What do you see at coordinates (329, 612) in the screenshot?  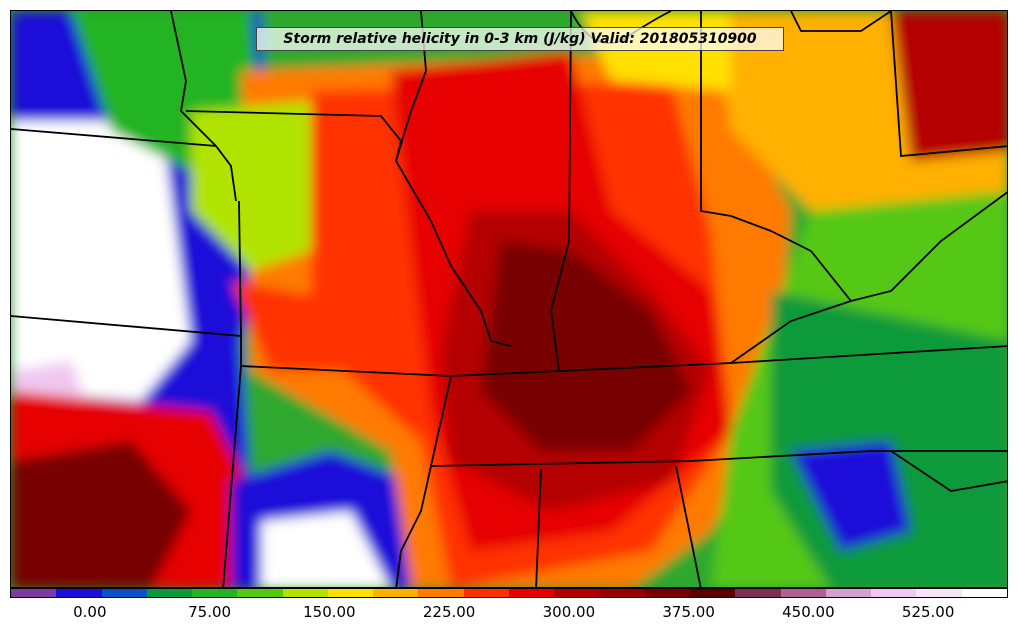 I see `colorbar-tick-label: 150.00` at bounding box center [329, 612].